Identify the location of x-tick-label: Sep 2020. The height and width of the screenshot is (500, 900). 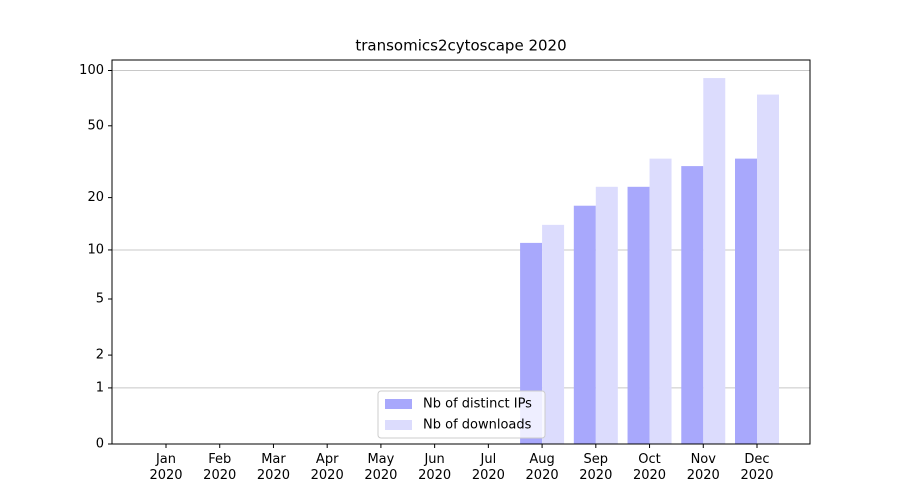
(596, 467).